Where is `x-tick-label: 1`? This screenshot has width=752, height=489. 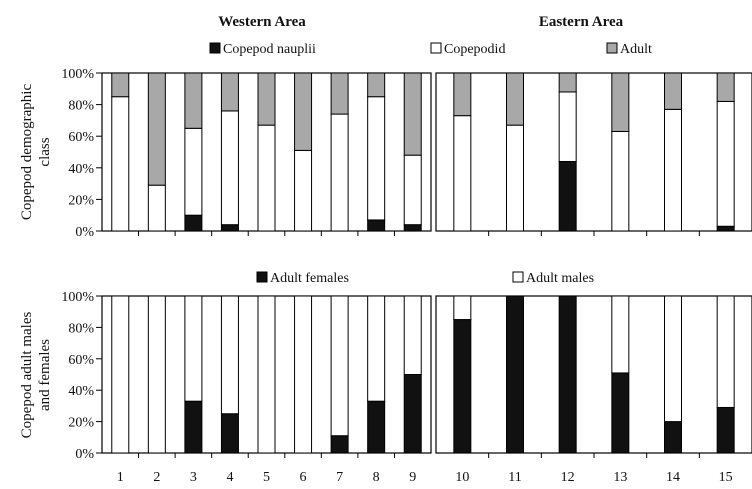
x-tick-label: 1 is located at coordinates (120, 477).